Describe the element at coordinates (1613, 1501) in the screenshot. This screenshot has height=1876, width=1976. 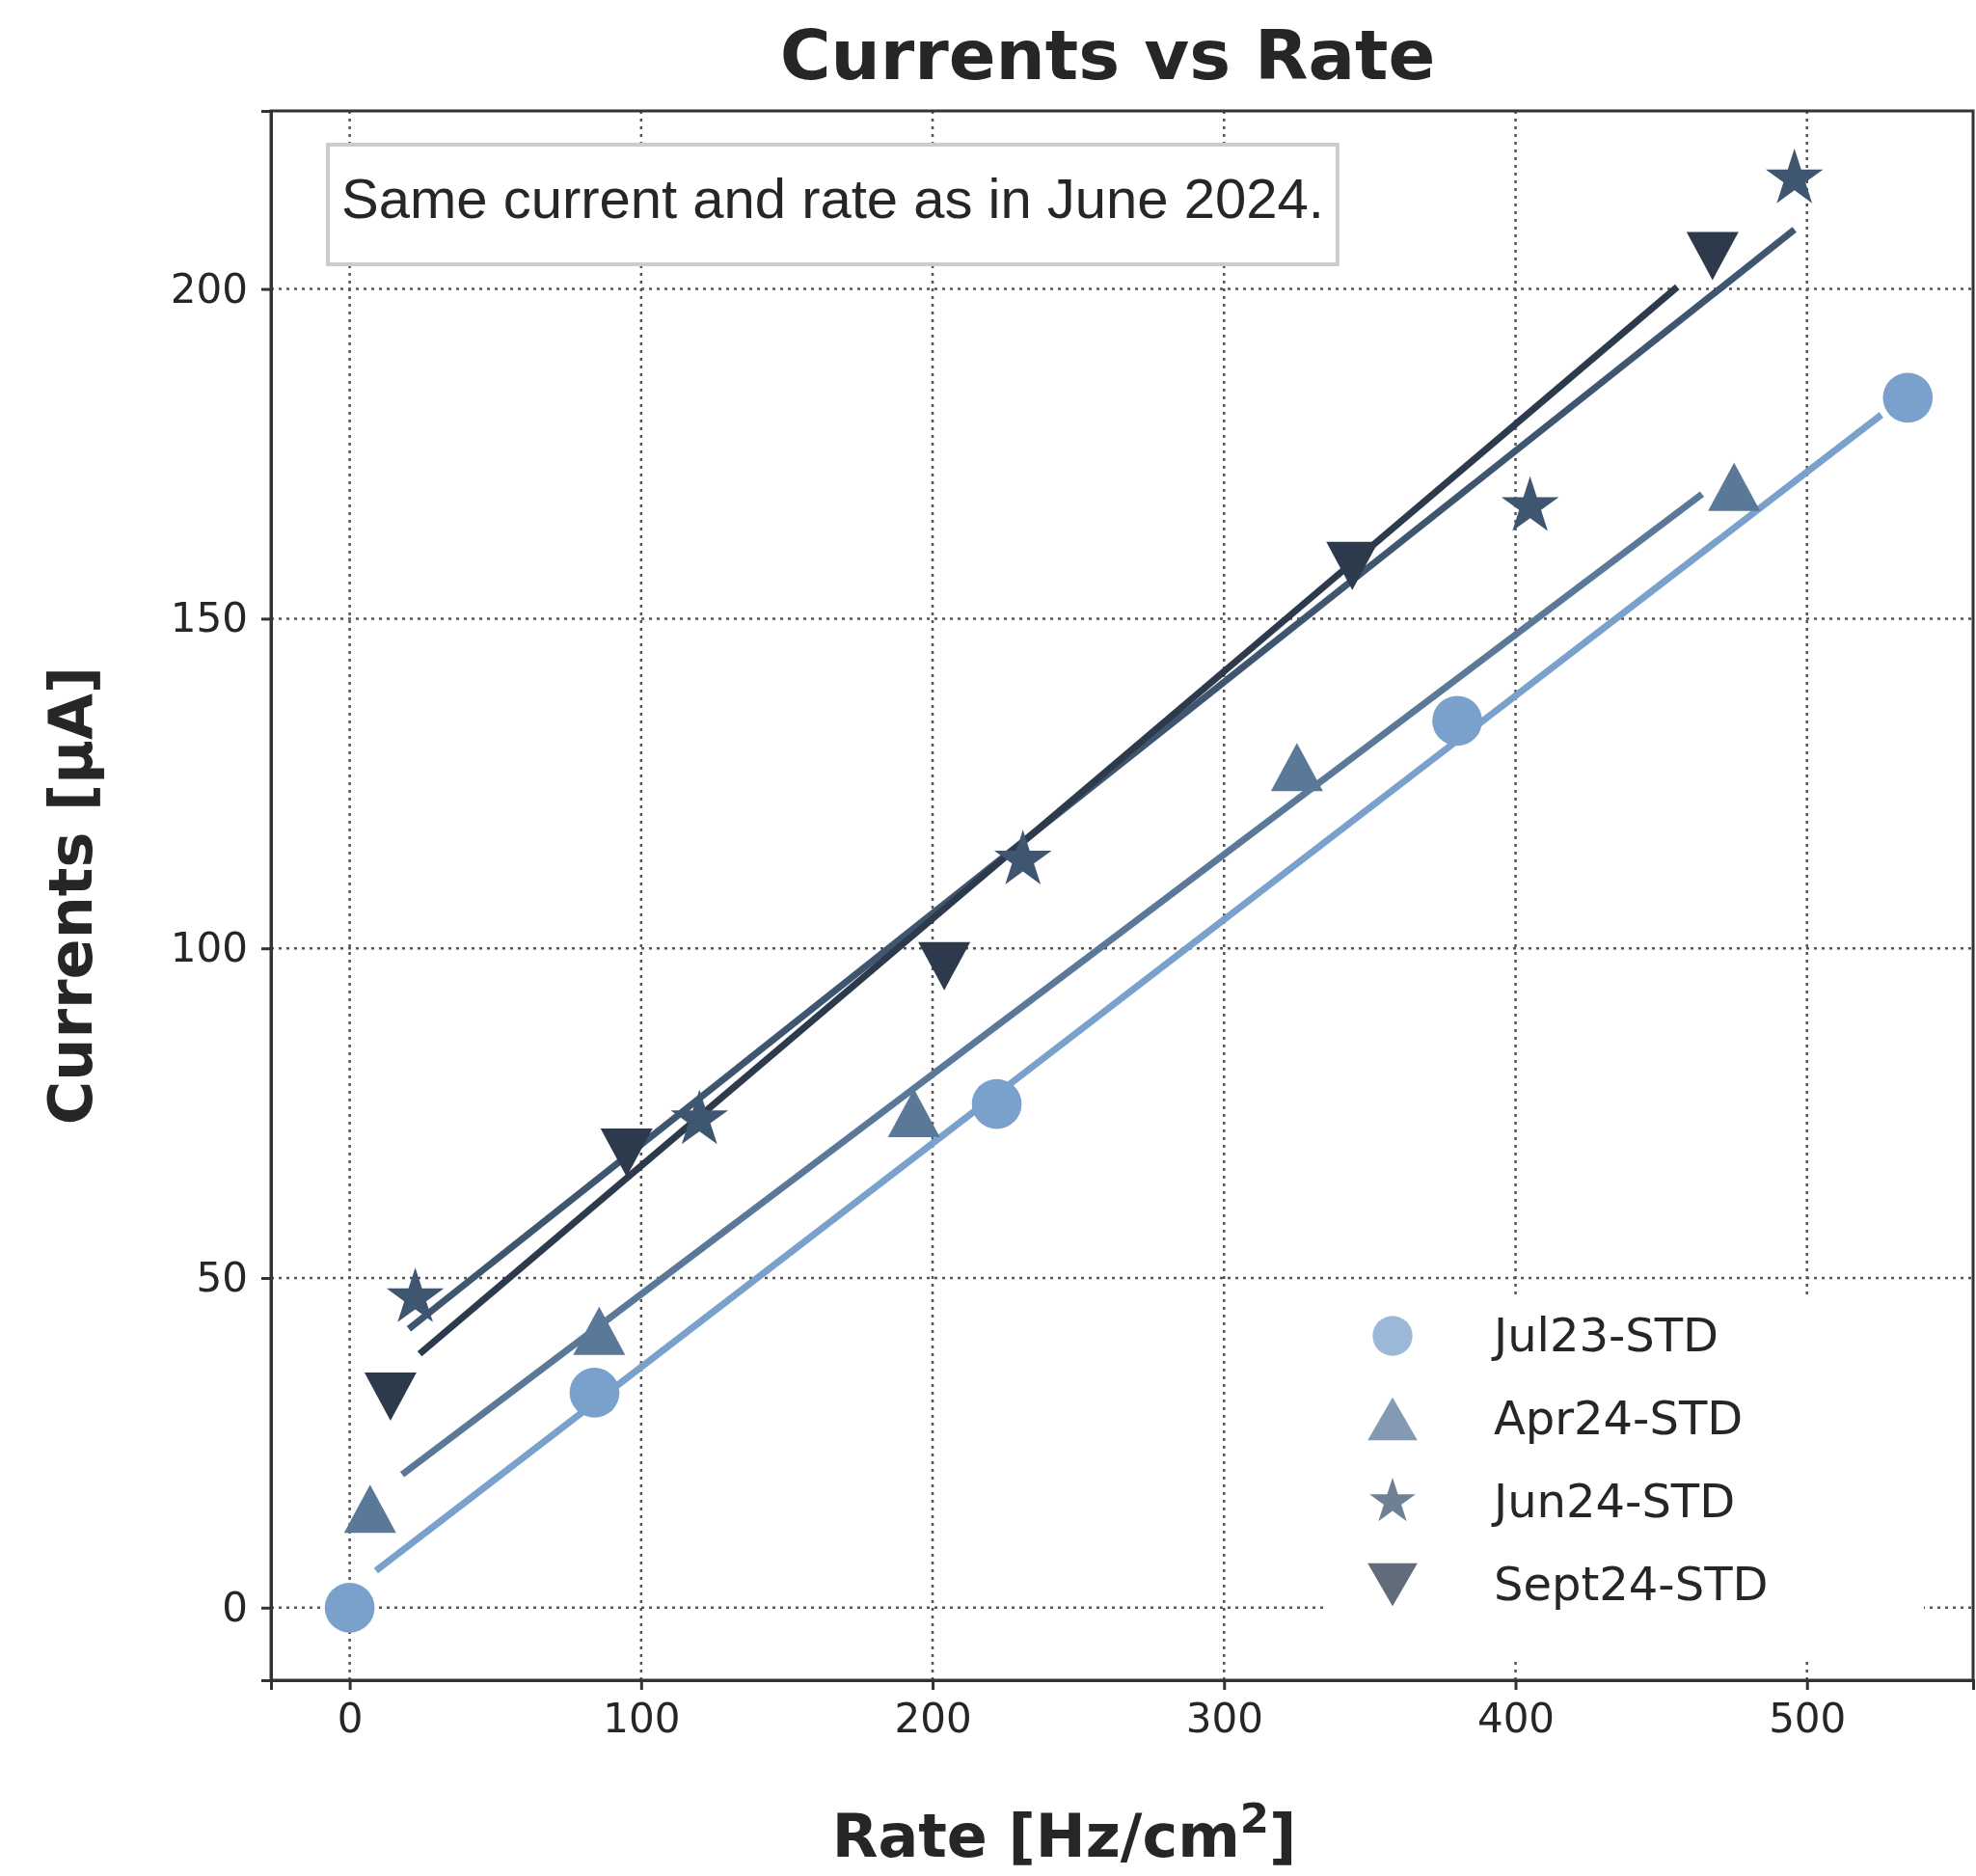
I see `legend-label: Jun24-STD` at that location.